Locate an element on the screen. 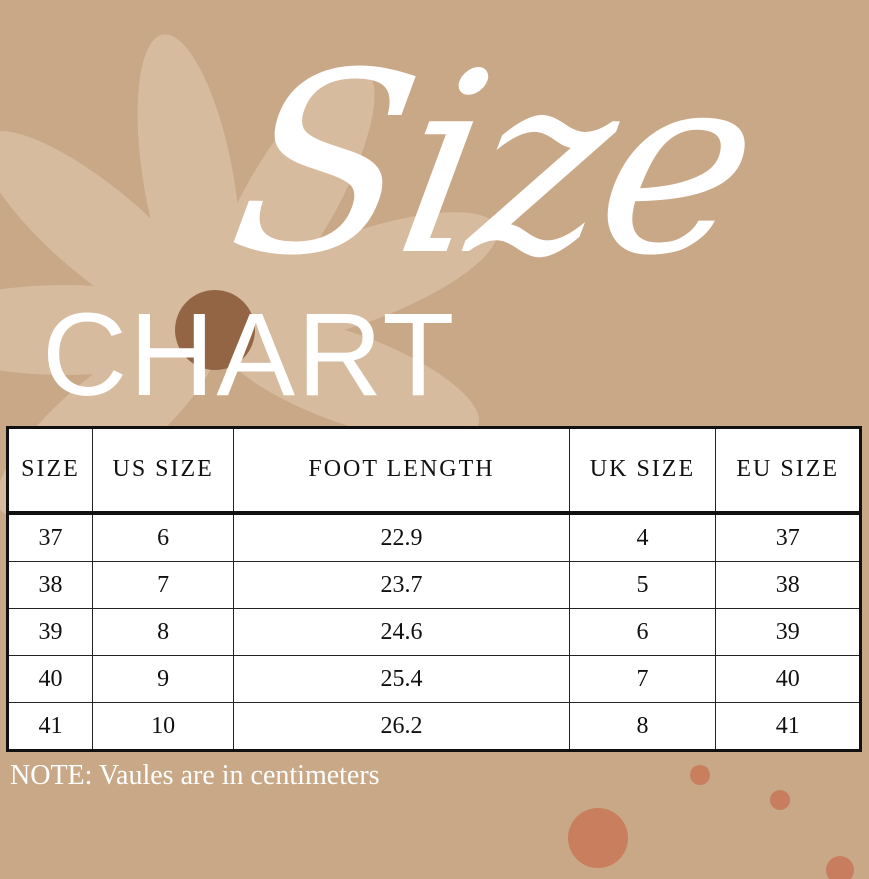 The image size is (869, 879). table-cell: 24.6 is located at coordinates (401, 632).